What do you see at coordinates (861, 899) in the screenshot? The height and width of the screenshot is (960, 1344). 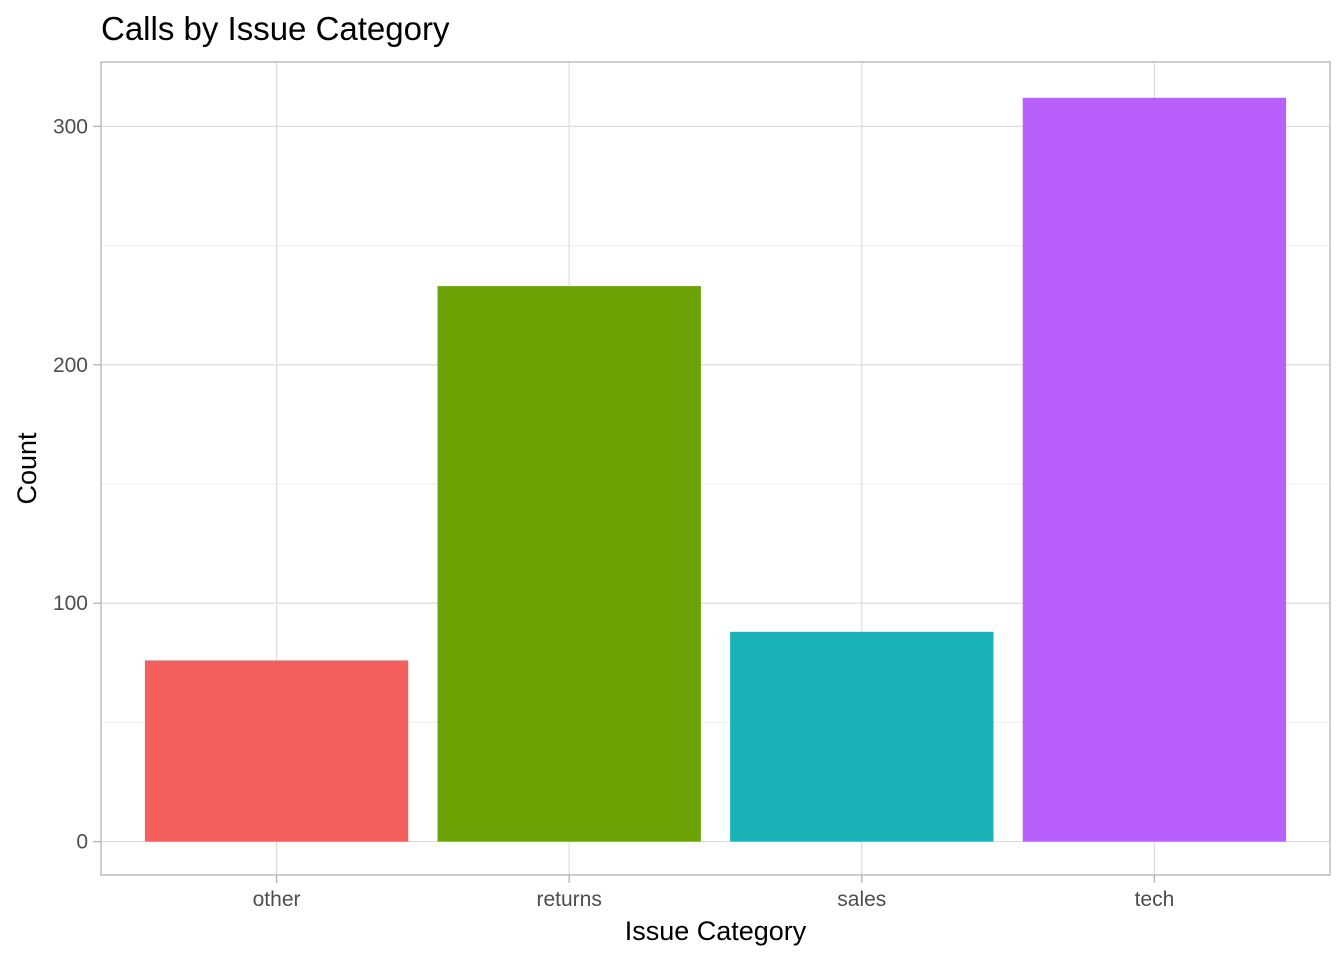 I see `x-tick-label: sales` at bounding box center [861, 899].